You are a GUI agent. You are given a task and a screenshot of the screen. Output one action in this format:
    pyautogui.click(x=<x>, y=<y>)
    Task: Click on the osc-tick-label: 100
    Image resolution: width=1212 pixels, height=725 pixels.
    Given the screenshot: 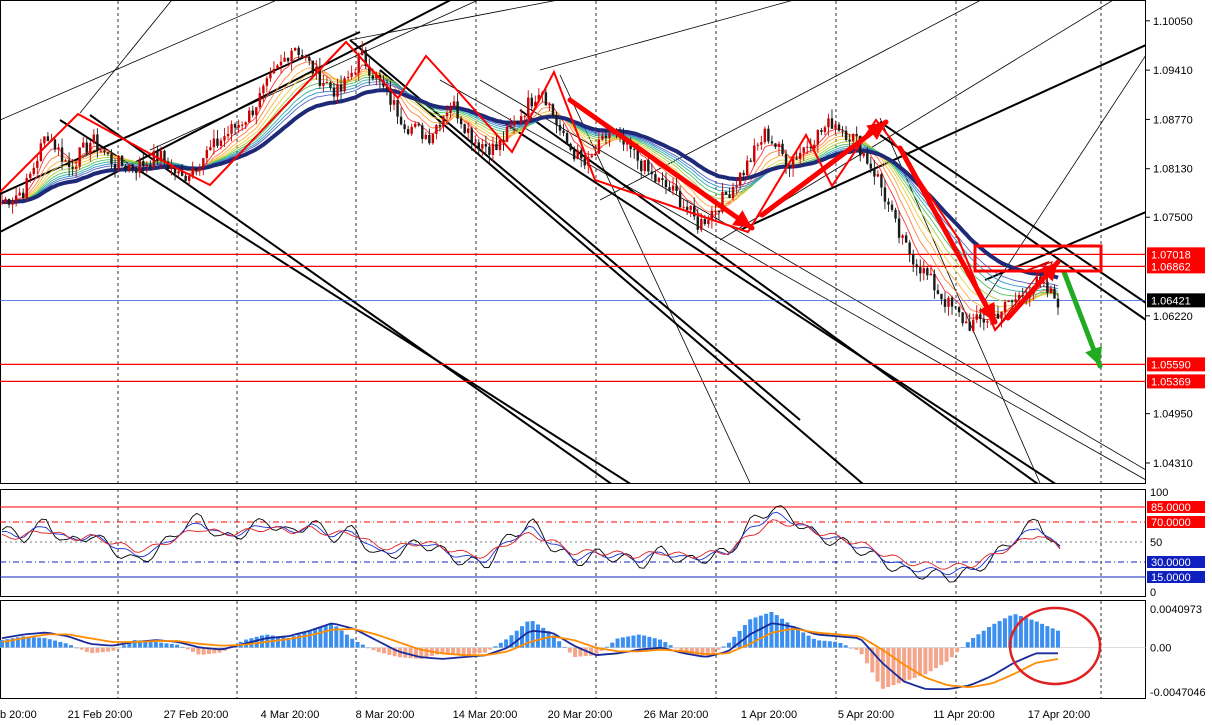 What is the action you would take?
    pyautogui.click(x=1159, y=493)
    